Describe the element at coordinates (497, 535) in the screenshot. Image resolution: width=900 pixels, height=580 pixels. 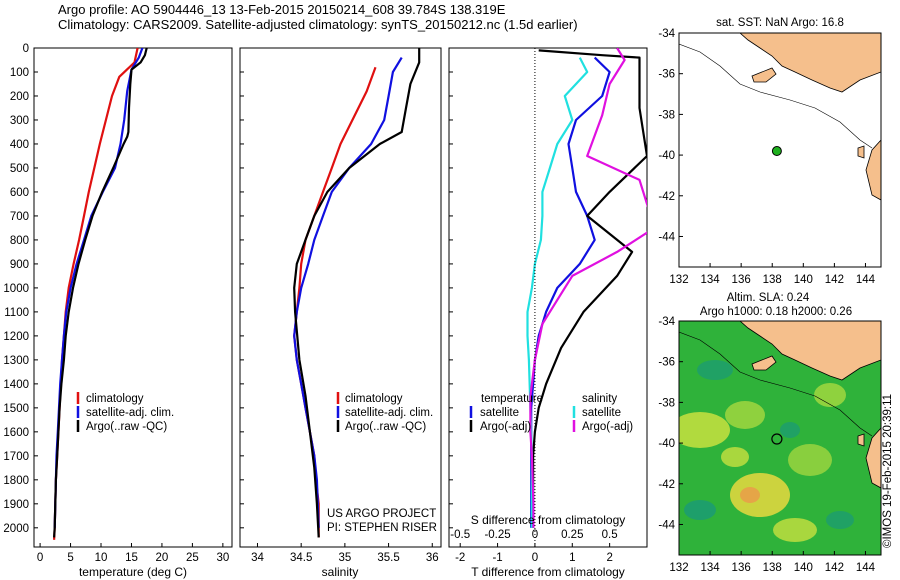
I see `s-tick-label: -0.25` at that location.